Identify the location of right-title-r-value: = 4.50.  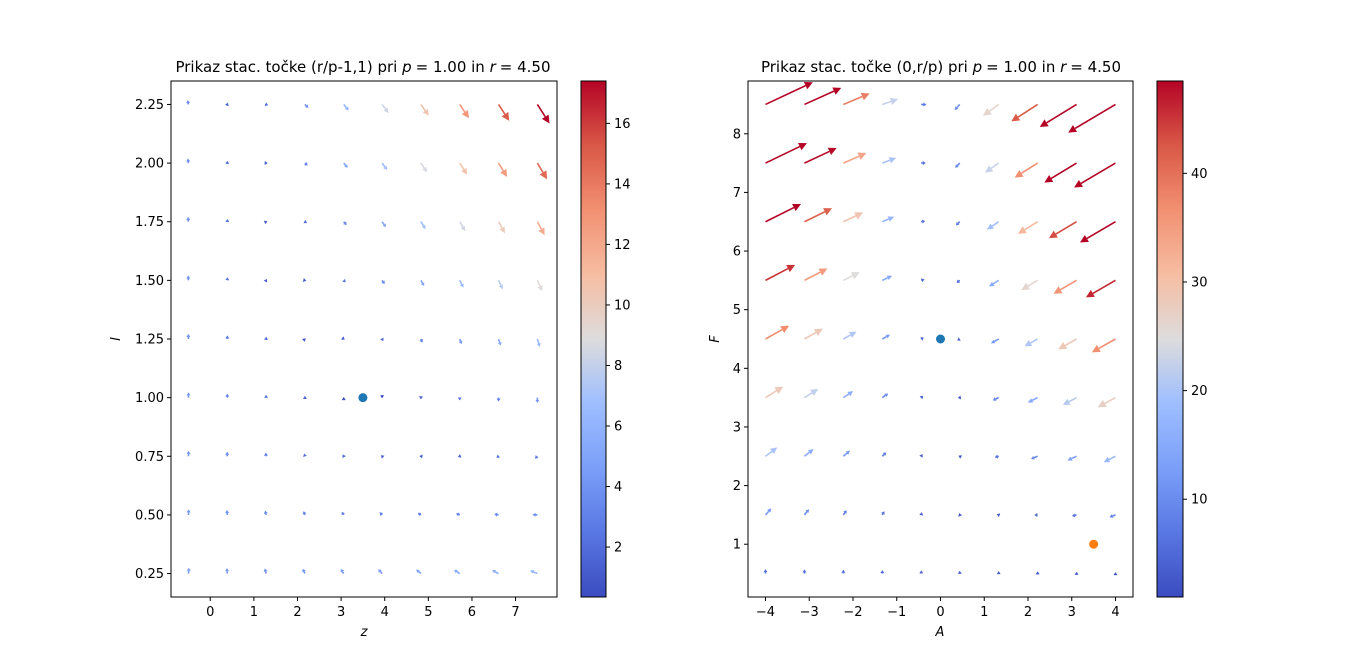
(1095, 67).